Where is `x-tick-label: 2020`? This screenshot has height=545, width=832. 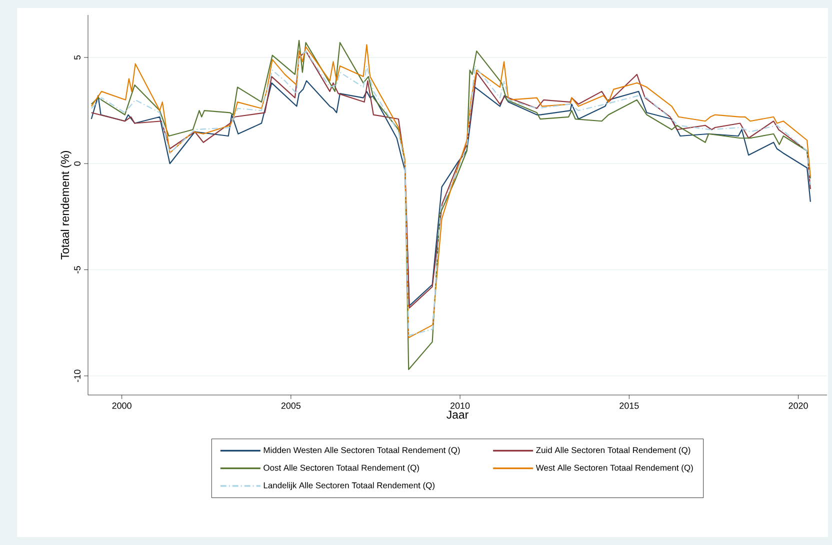
x-tick-label: 2020 is located at coordinates (798, 405).